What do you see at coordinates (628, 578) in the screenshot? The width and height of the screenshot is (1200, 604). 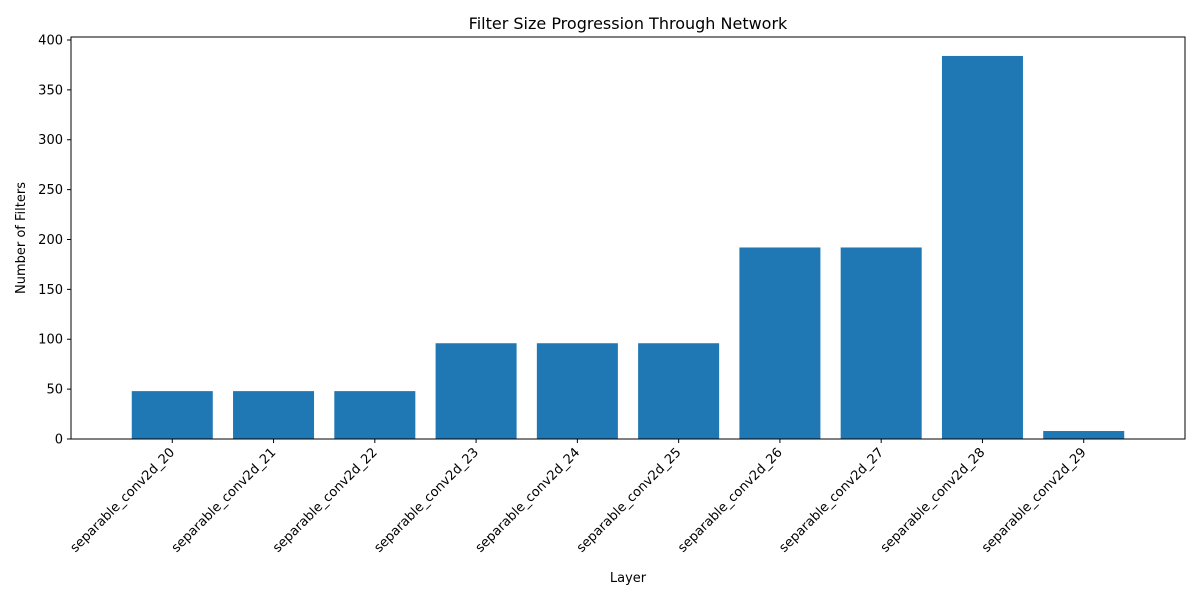 I see `x-axis-label: Layer` at bounding box center [628, 578].